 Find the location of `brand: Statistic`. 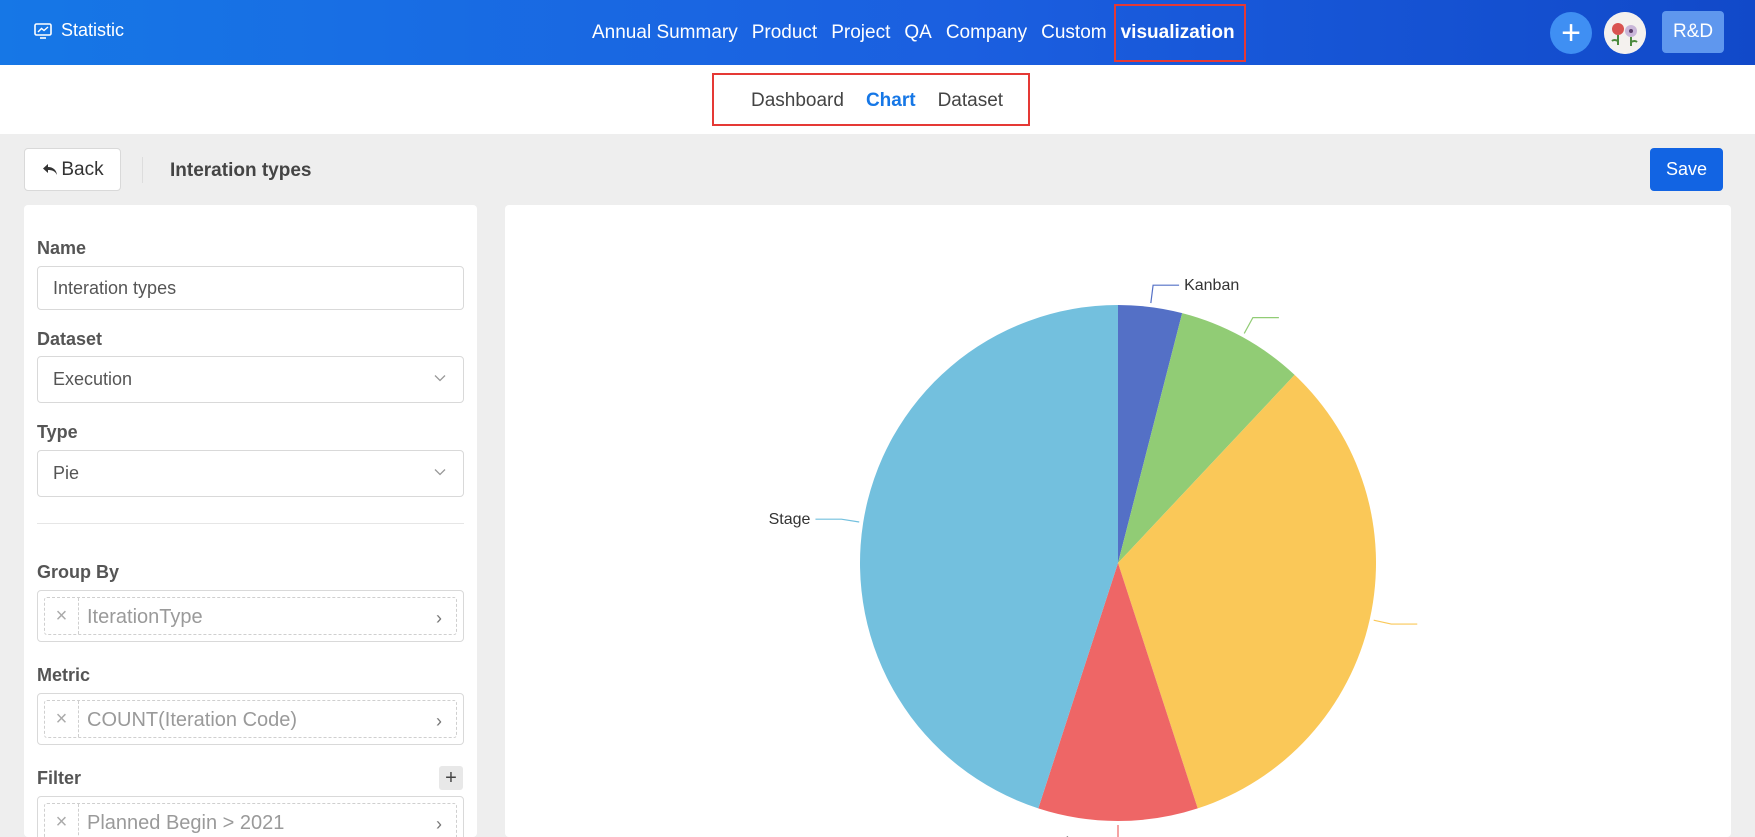

brand: Statistic is located at coordinates (78, 30).